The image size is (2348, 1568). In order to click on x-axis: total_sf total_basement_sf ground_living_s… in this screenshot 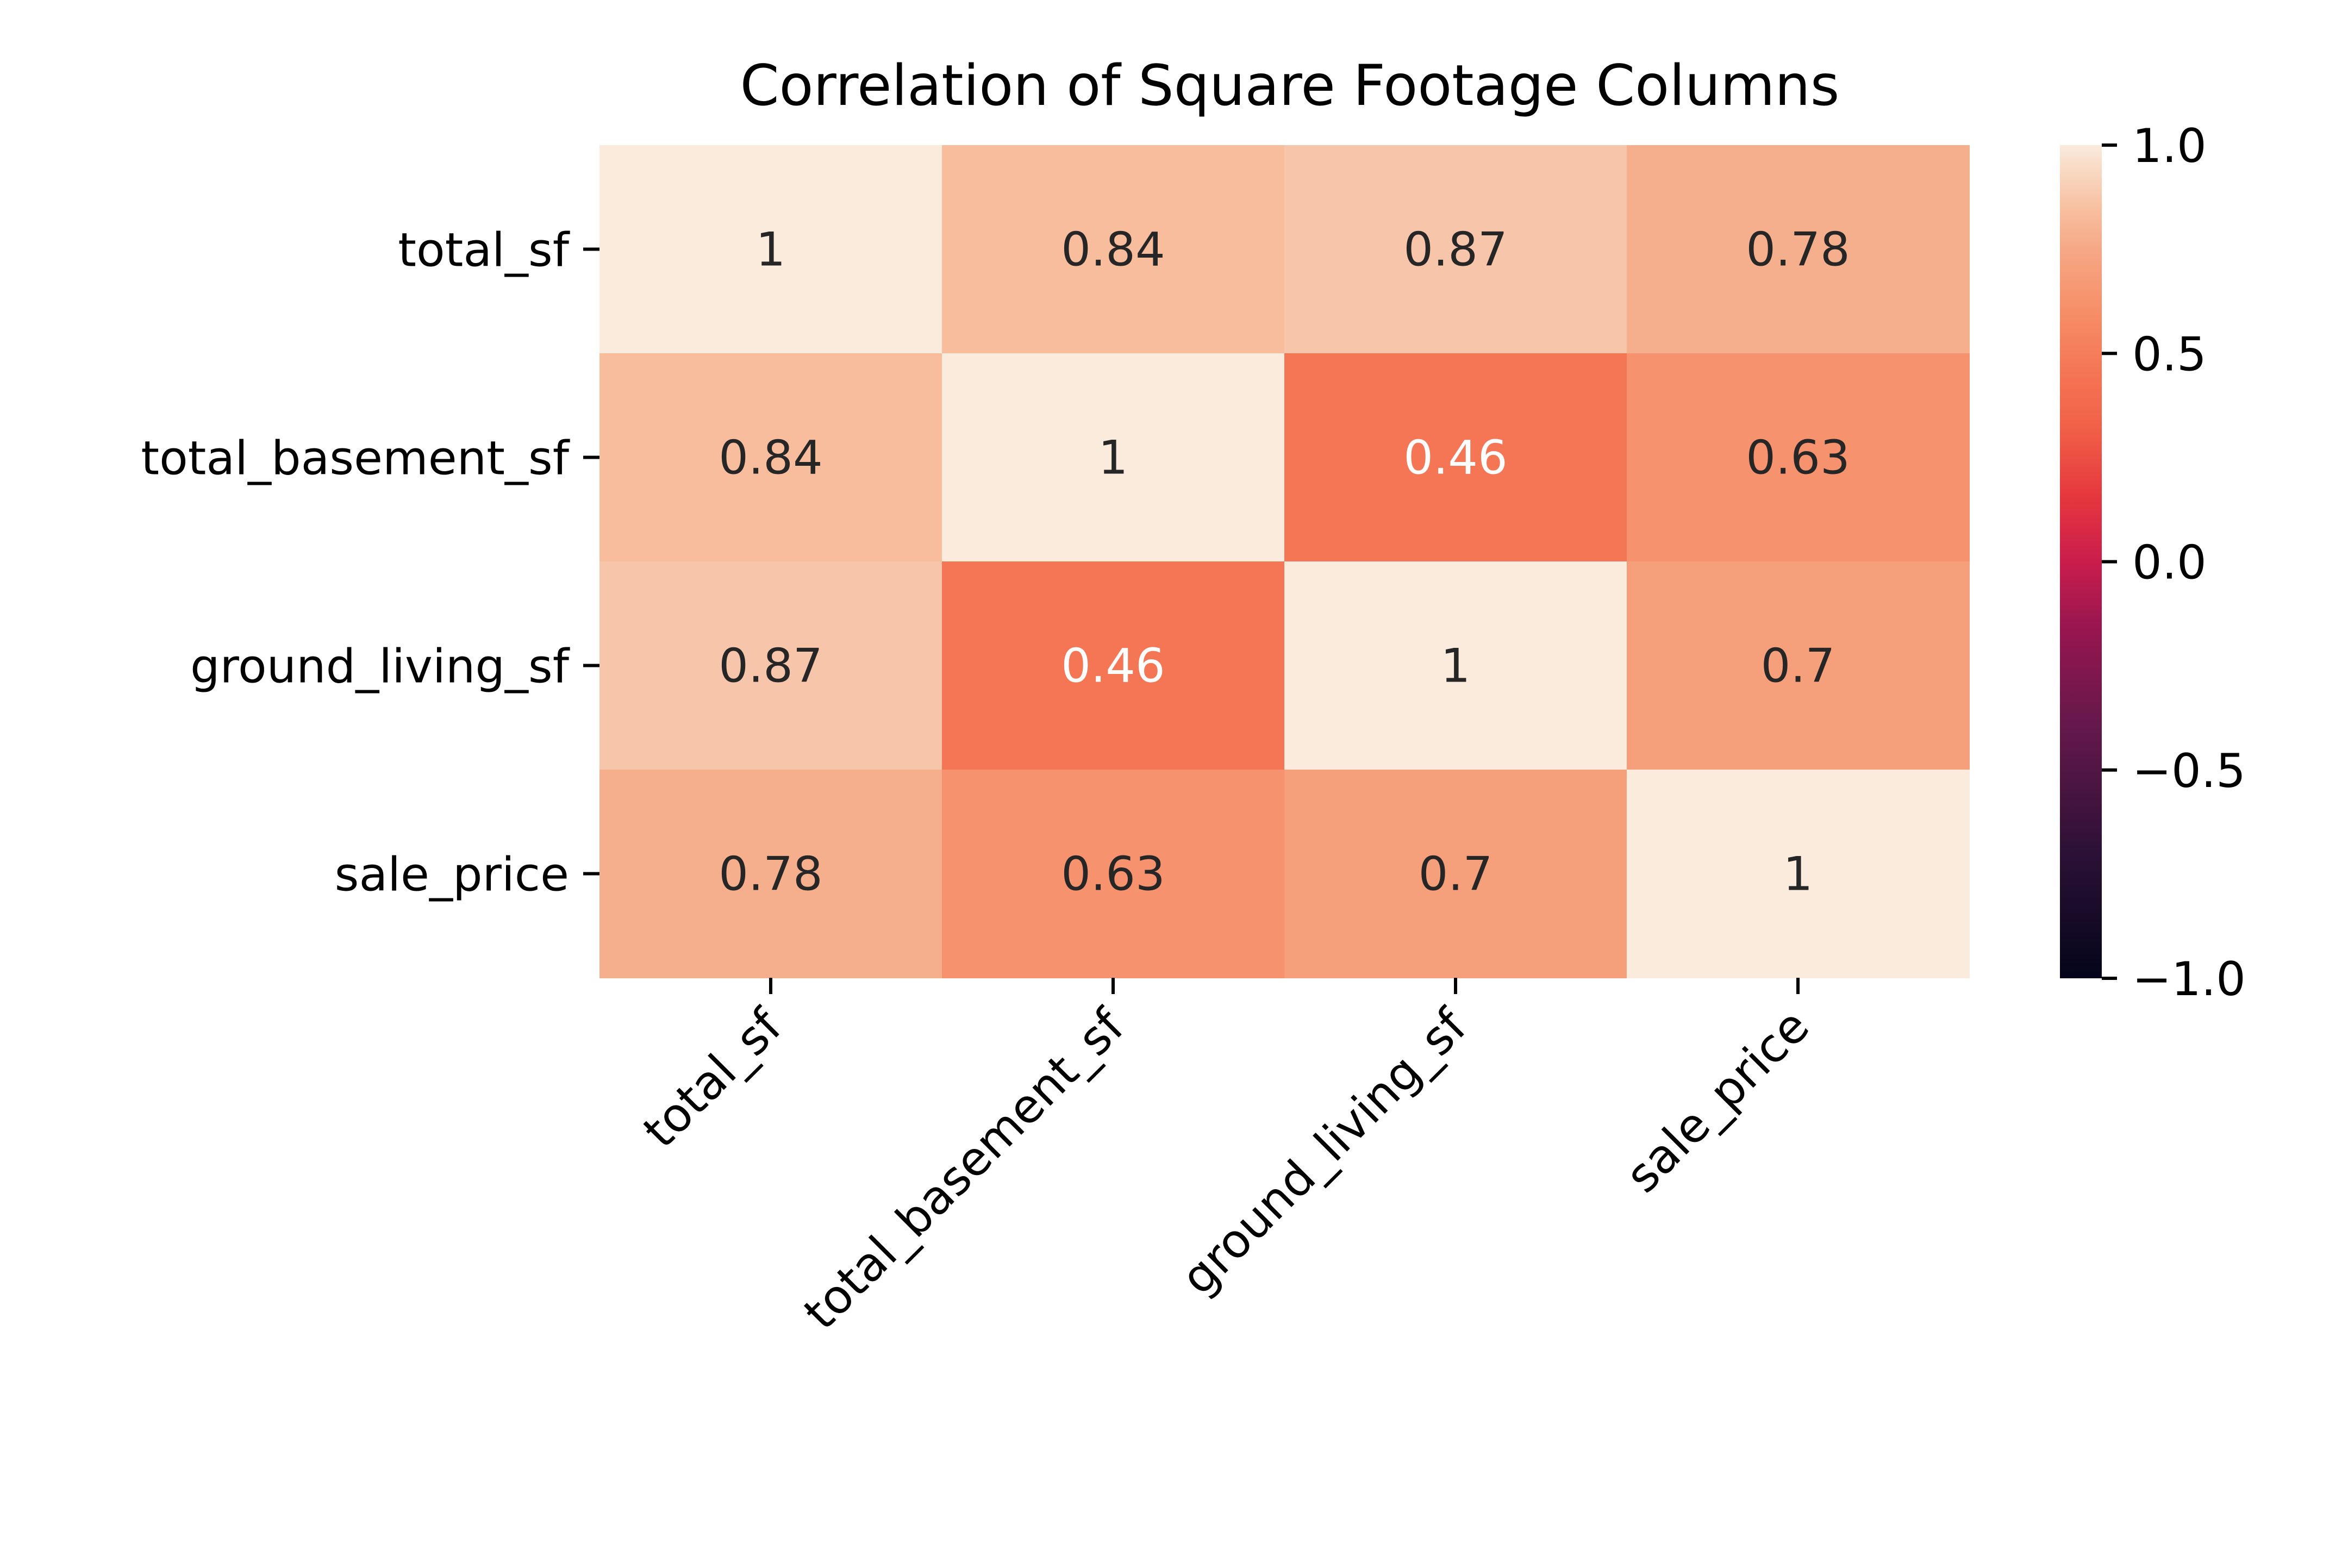, I will do `click(1226, 1159)`.